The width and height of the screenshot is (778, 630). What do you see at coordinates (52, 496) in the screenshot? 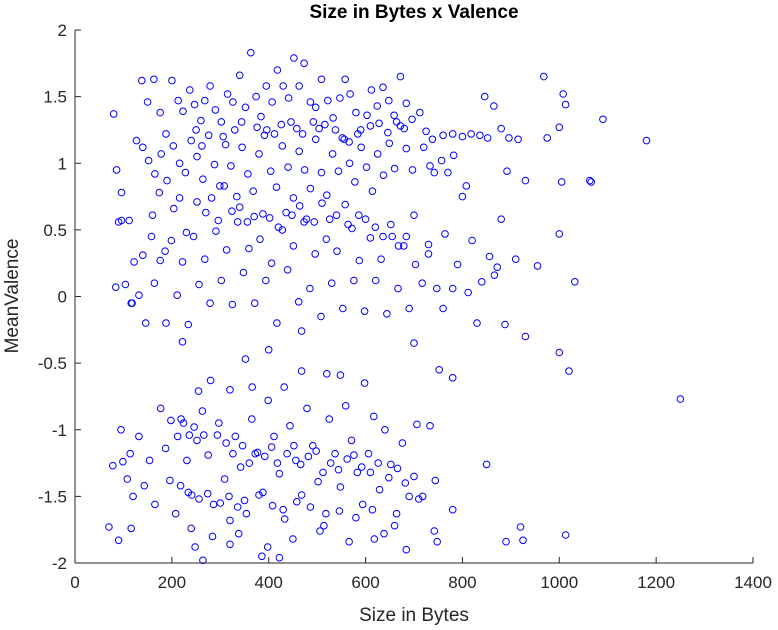
I see `y-tick-label: -1.5` at bounding box center [52, 496].